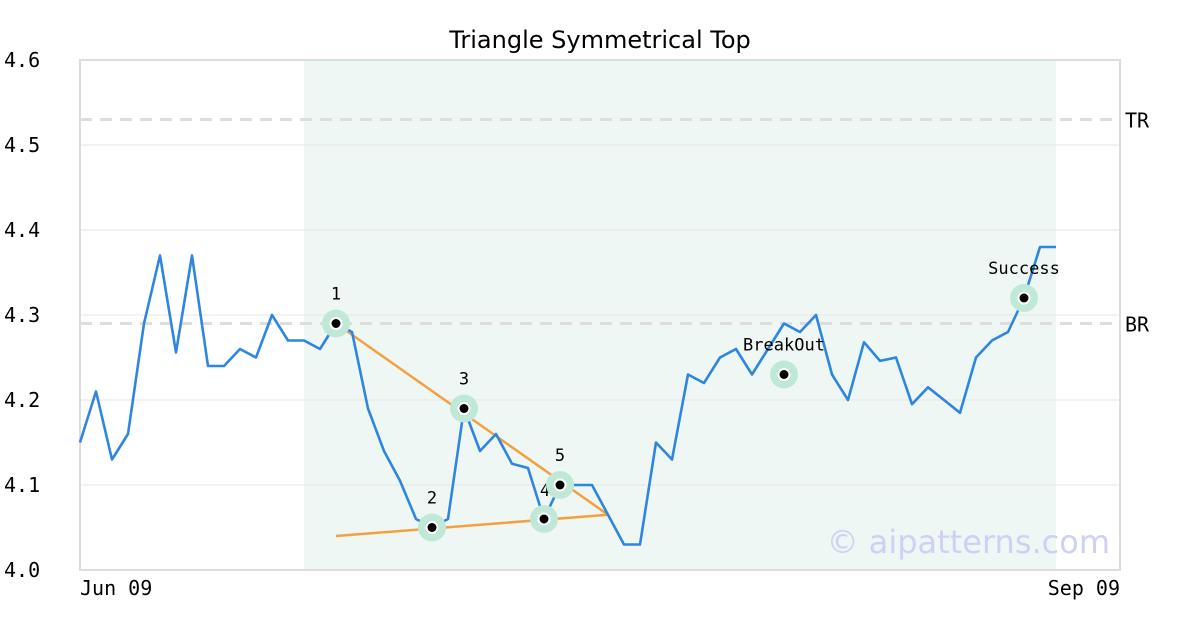 This screenshot has height=630, width=1200. What do you see at coordinates (599, 40) in the screenshot?
I see `chart-title: Triangle Symmetrical Top` at bounding box center [599, 40].